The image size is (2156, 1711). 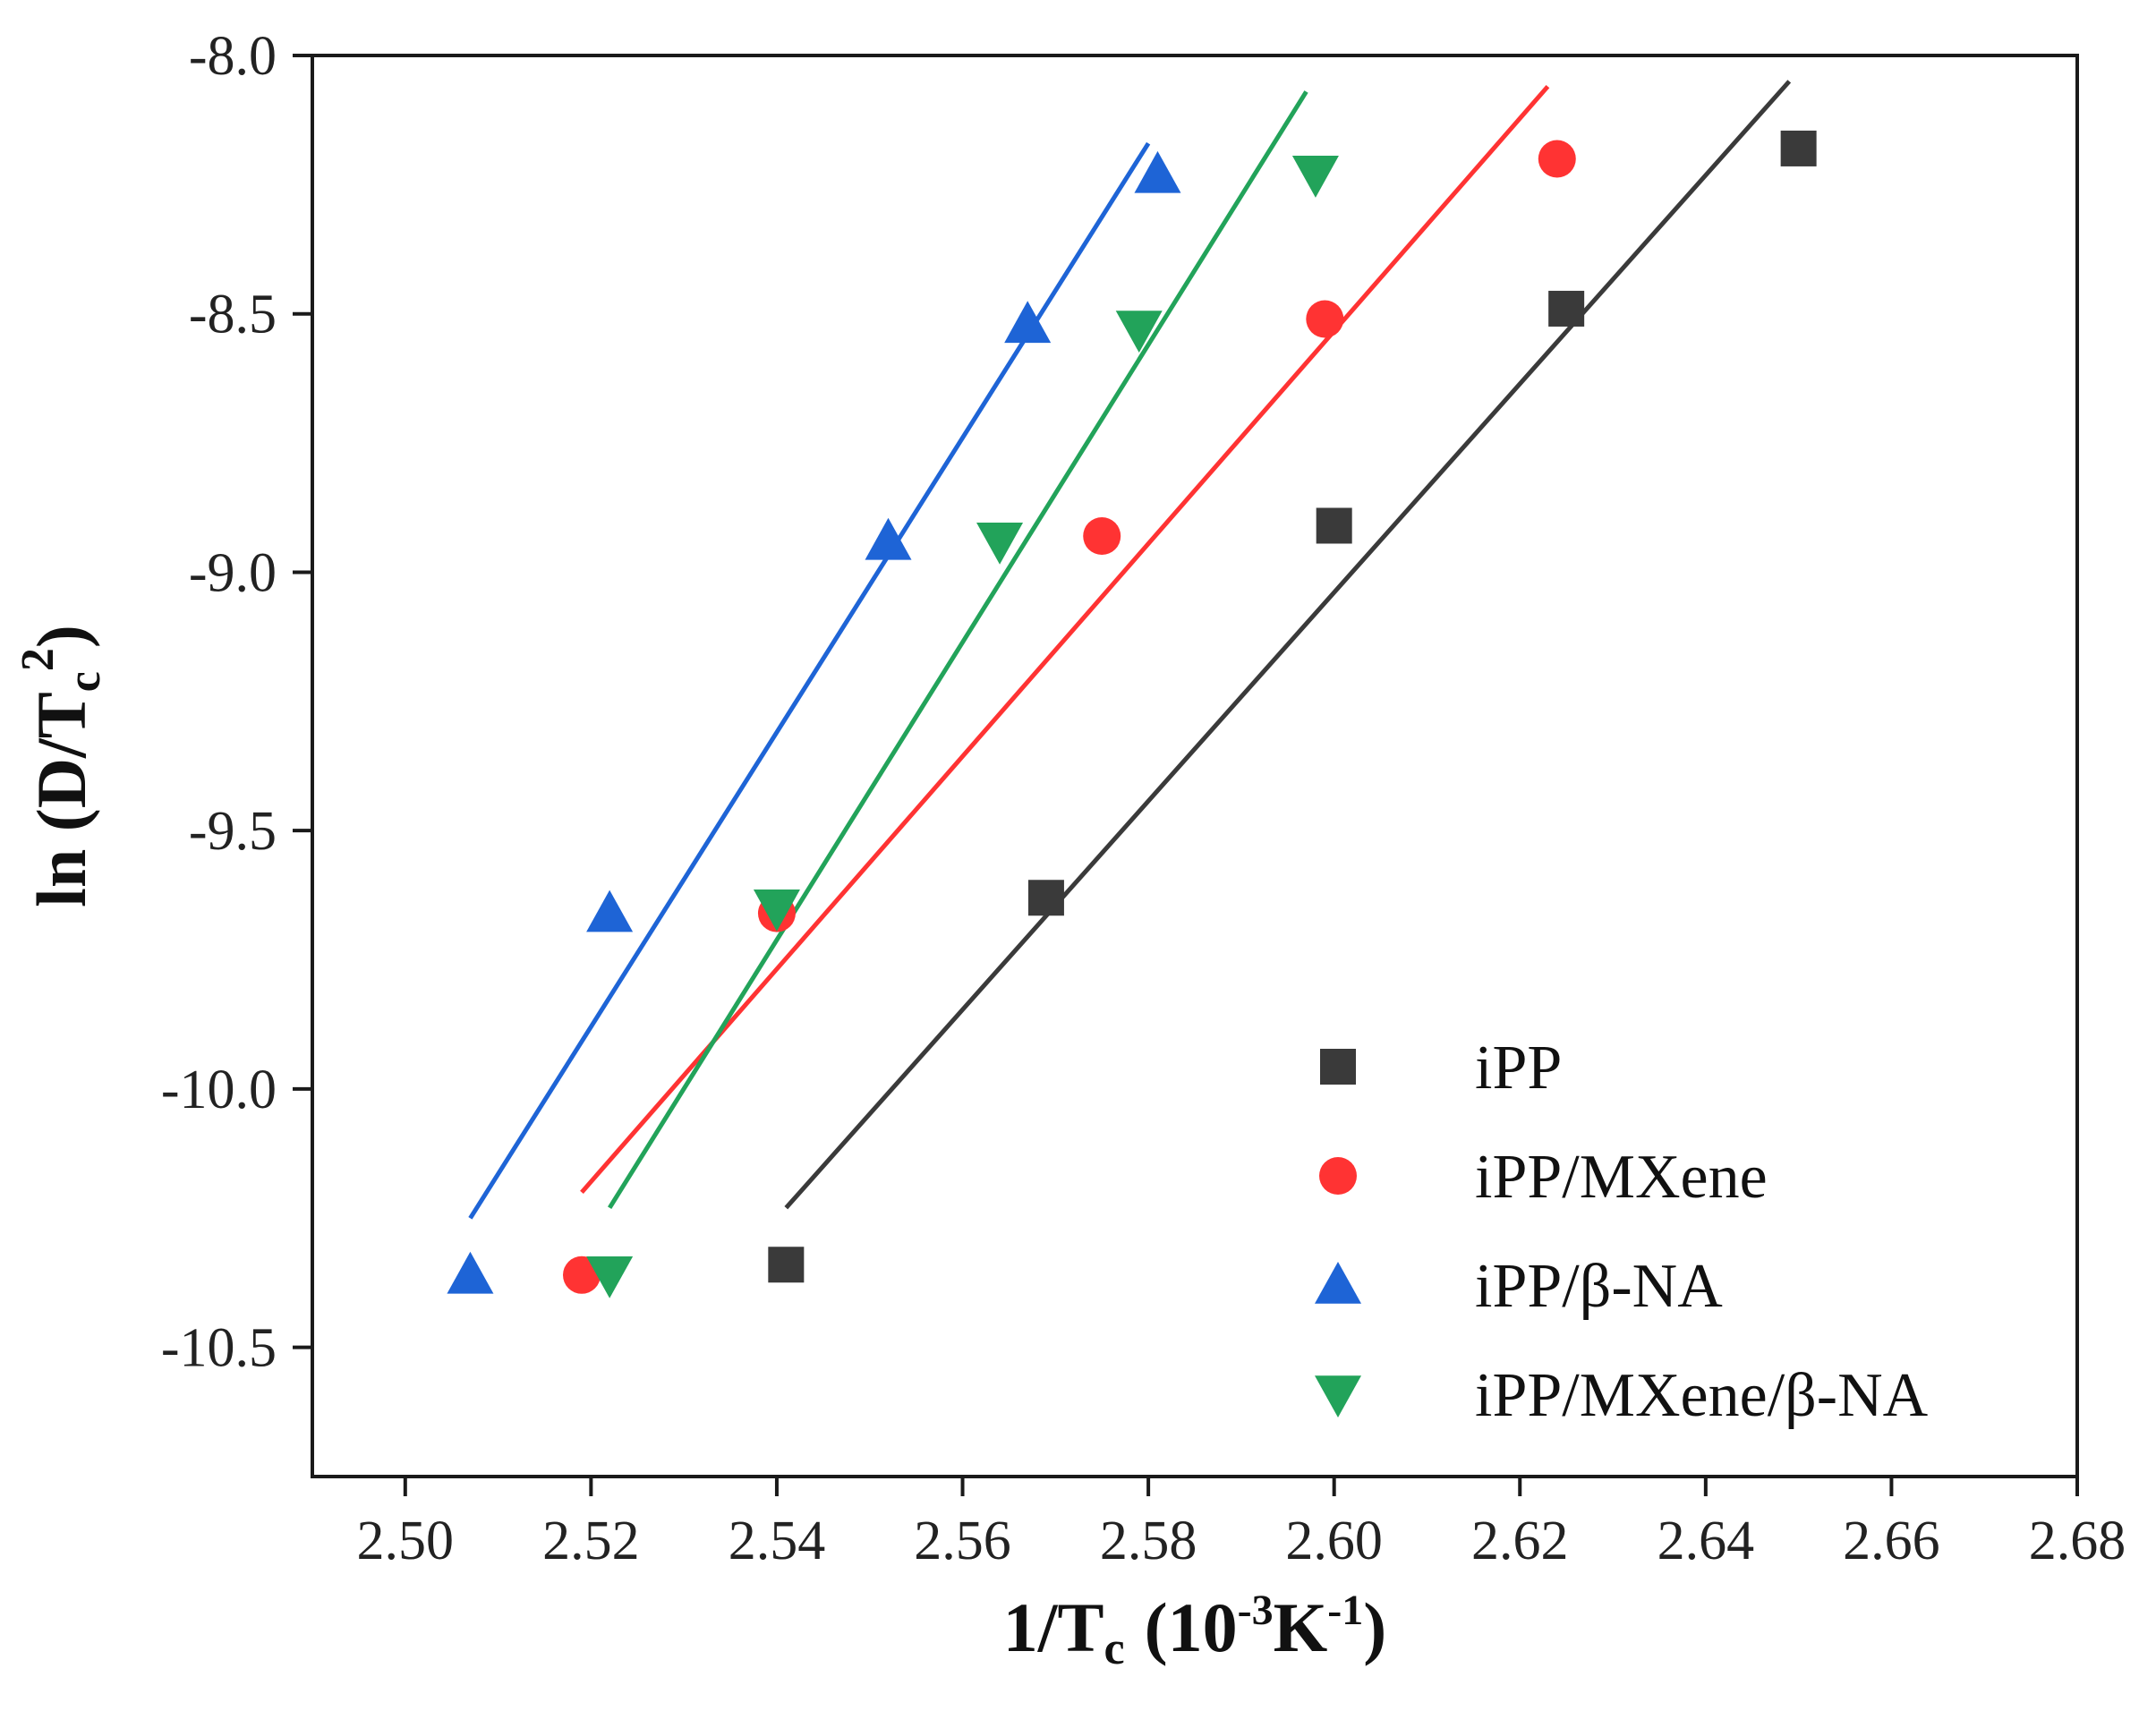 What do you see at coordinates (1053, 1627) in the screenshot?
I see `x-axis-title-prefix: 1/T` at bounding box center [1053, 1627].